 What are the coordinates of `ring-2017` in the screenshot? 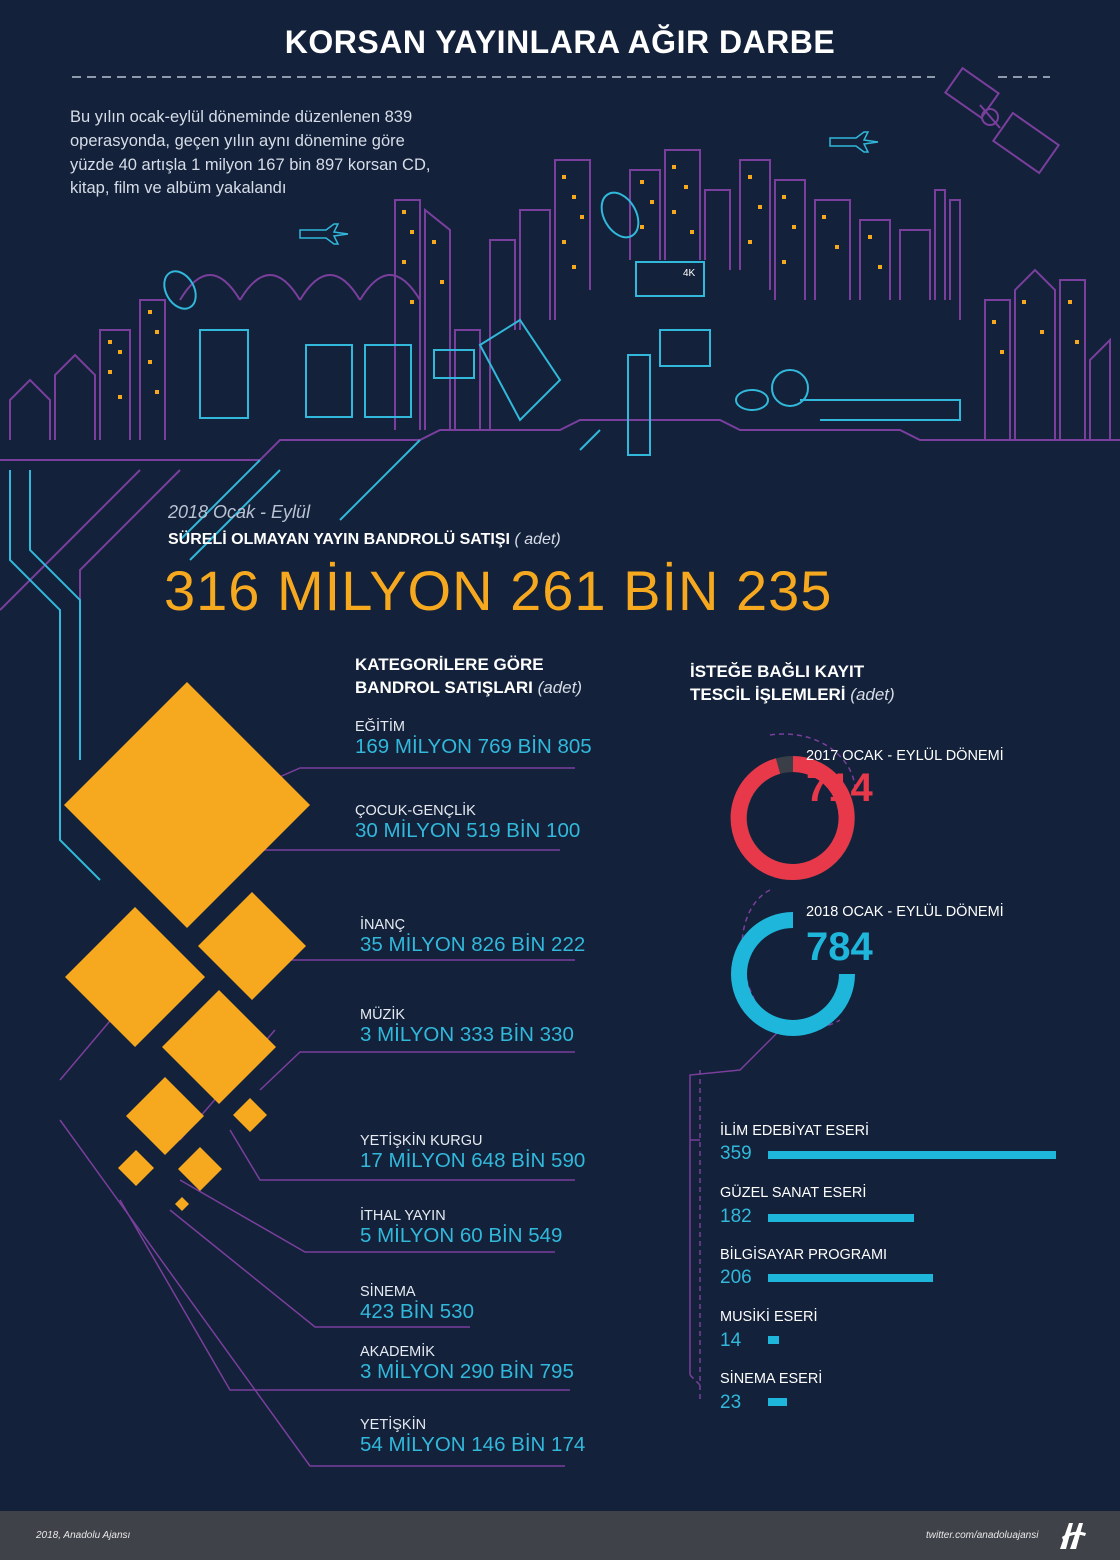 It's located at (792, 818).